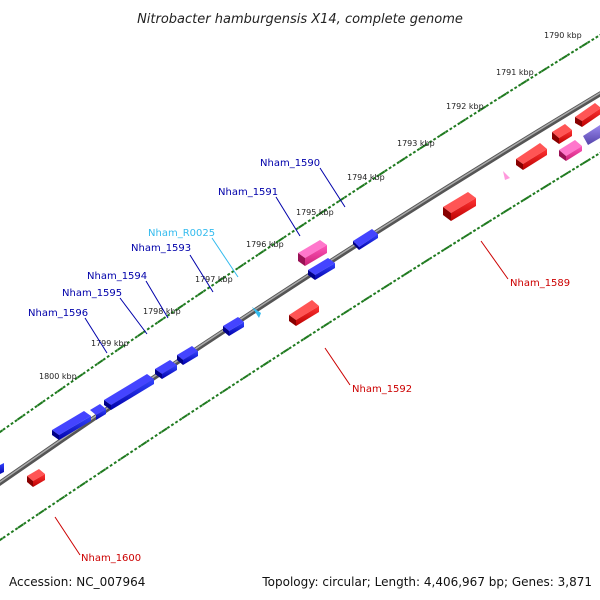  I want to click on label-nham-r0025: Nham_R0025, so click(181, 233).